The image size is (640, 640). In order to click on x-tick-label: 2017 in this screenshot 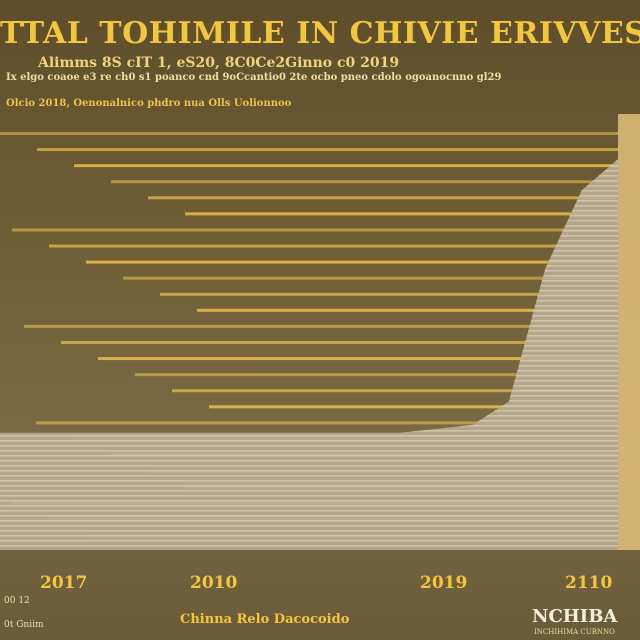, I will do `click(63, 581)`.